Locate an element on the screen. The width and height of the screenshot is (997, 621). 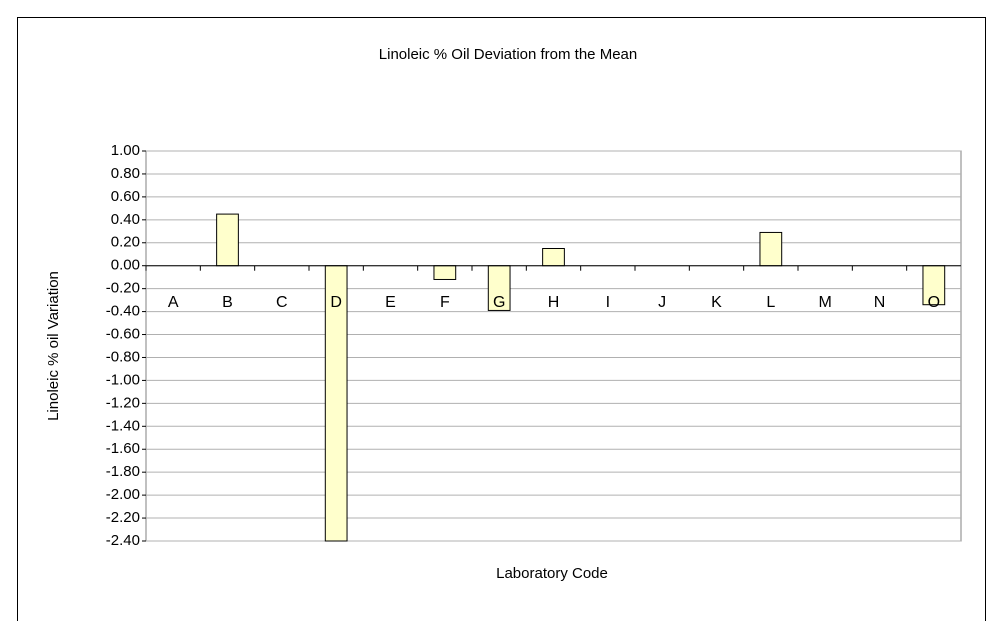
x-axis-label: Laboratory Code is located at coordinates (552, 573).